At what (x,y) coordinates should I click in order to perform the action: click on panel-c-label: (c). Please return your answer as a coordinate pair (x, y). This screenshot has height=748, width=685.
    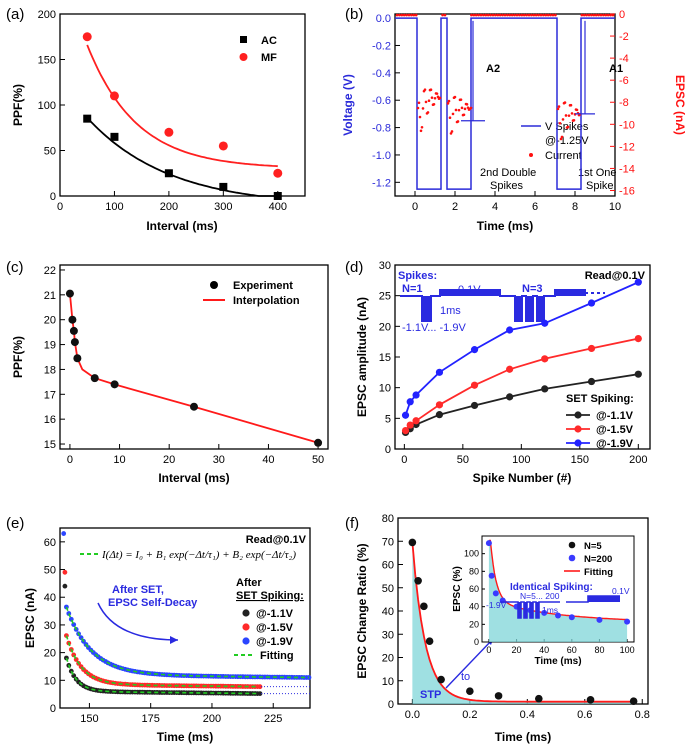
    Looking at the image, I should click on (15, 267).